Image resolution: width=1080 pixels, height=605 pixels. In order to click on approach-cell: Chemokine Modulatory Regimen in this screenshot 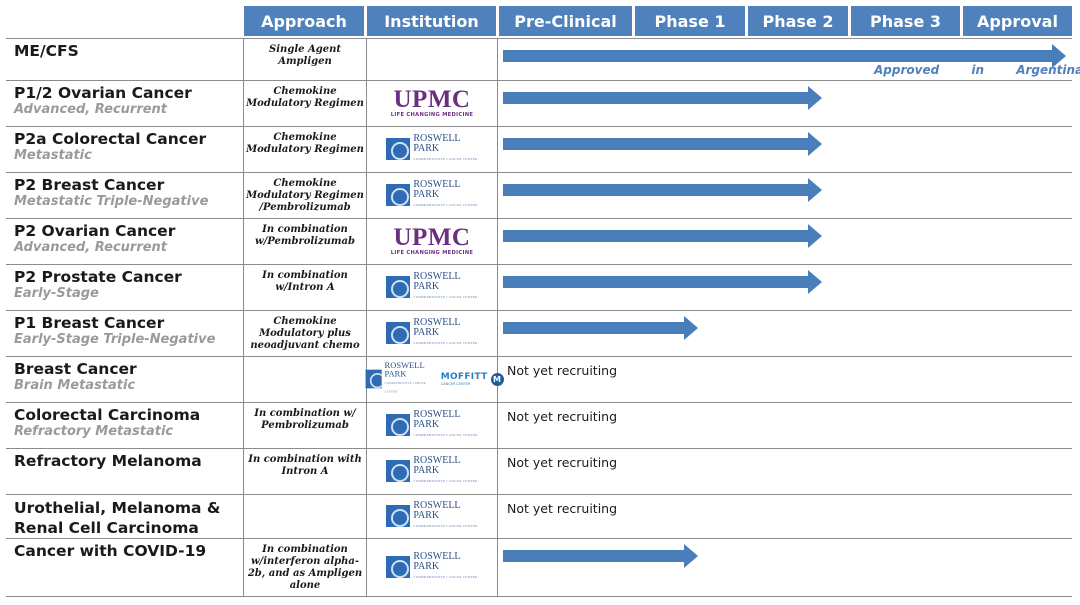, I will do `click(305, 143)`.